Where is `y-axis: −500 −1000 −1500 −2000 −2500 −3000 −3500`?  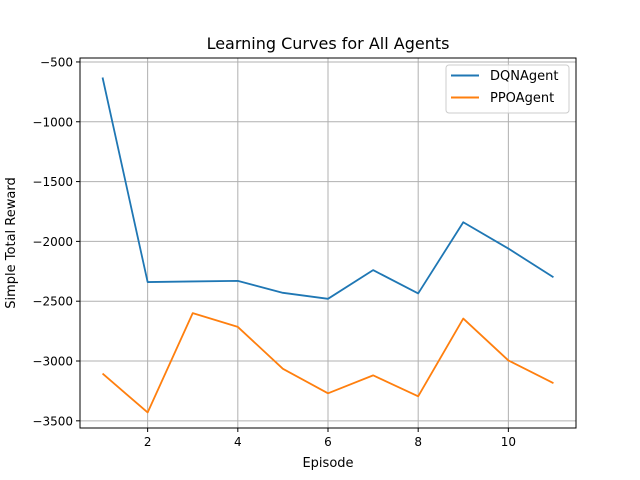 y-axis: −500 −1000 −1500 −2000 −2500 −3000 −3500 is located at coordinates (56, 241).